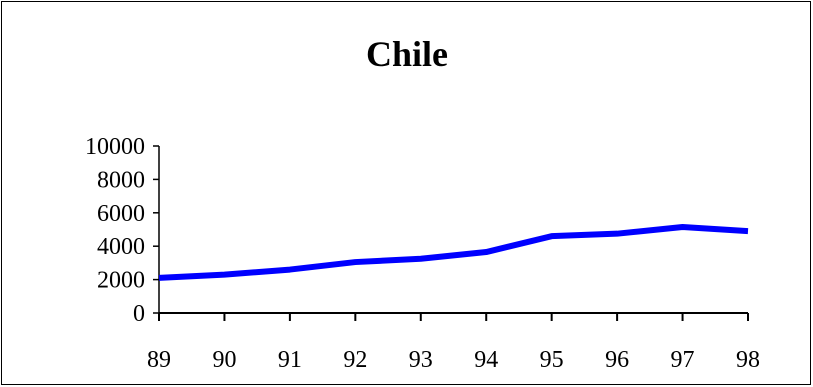 The width and height of the screenshot is (813, 387). Describe the element at coordinates (683, 360) in the screenshot. I see `x-tick-label: 97` at that location.